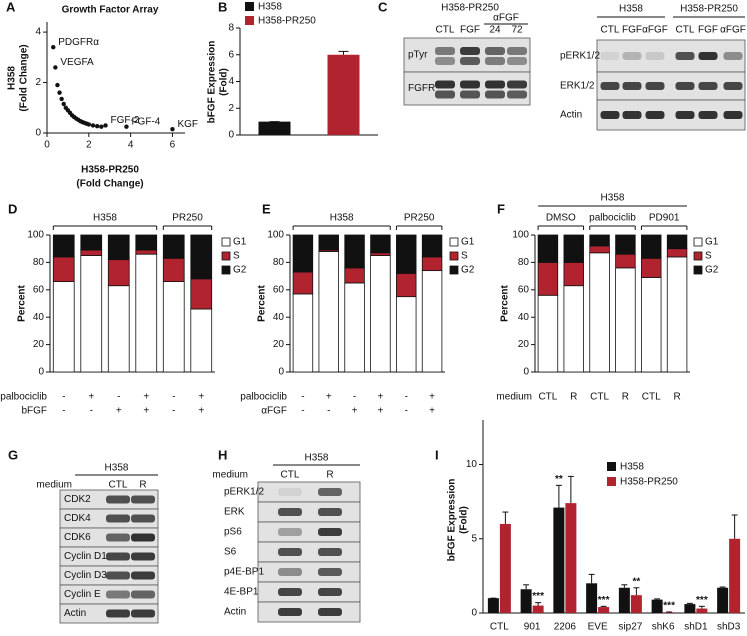 The width and height of the screenshot is (747, 636). I want to click on legend-label: G2, so click(240, 270).